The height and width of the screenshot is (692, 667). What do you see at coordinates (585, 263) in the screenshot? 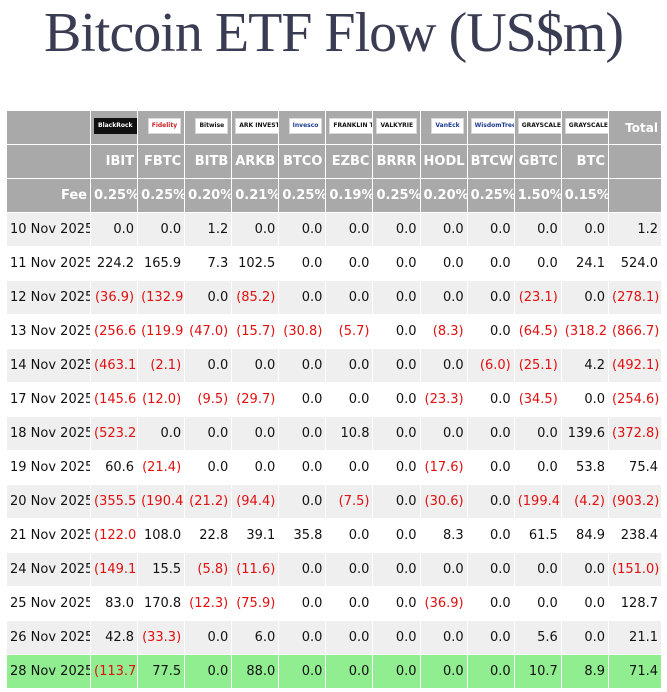
I see `flow-cell: 24.1` at bounding box center [585, 263].